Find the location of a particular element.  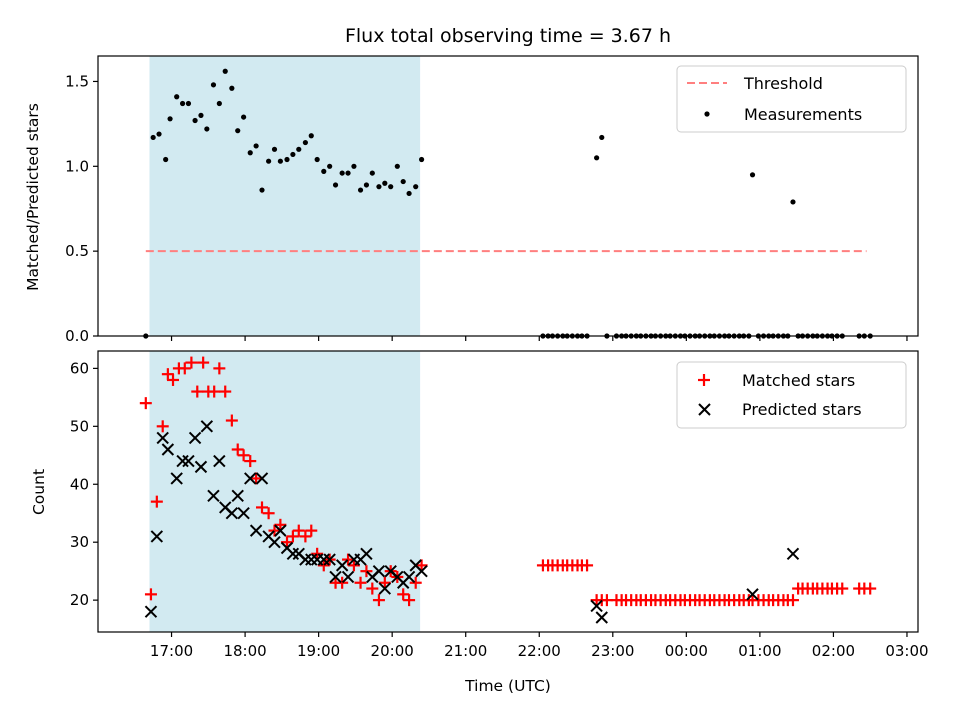

y-tick-label: 40 is located at coordinates (79, 484).